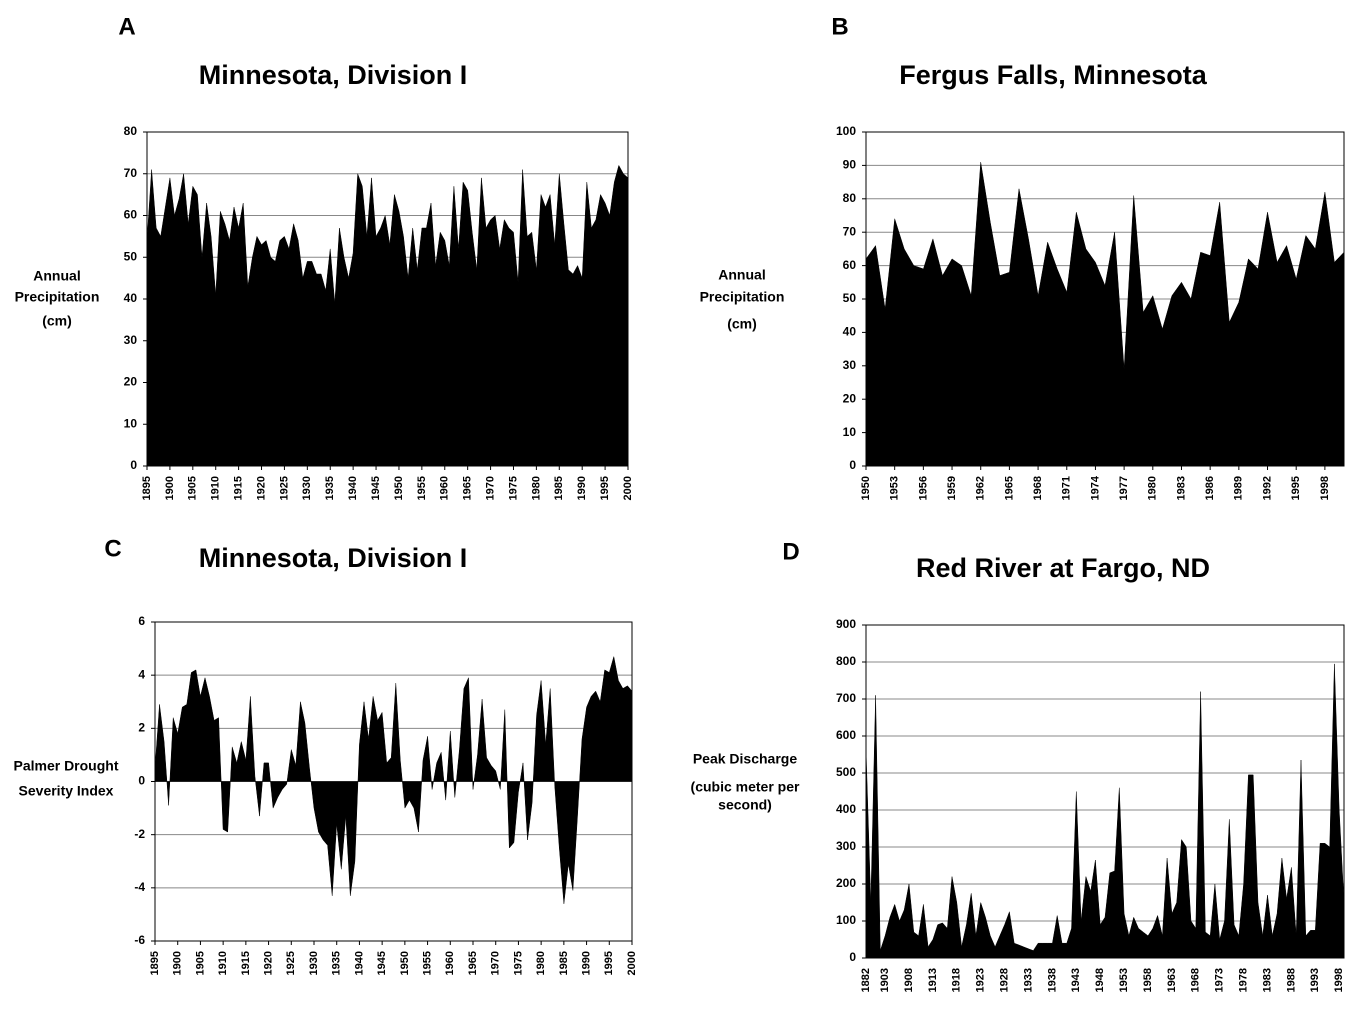 Image resolution: width=1346 pixels, height=1011 pixels. Describe the element at coordinates (1291, 980) in the screenshot. I see `x-tick-label: 1988` at that location.